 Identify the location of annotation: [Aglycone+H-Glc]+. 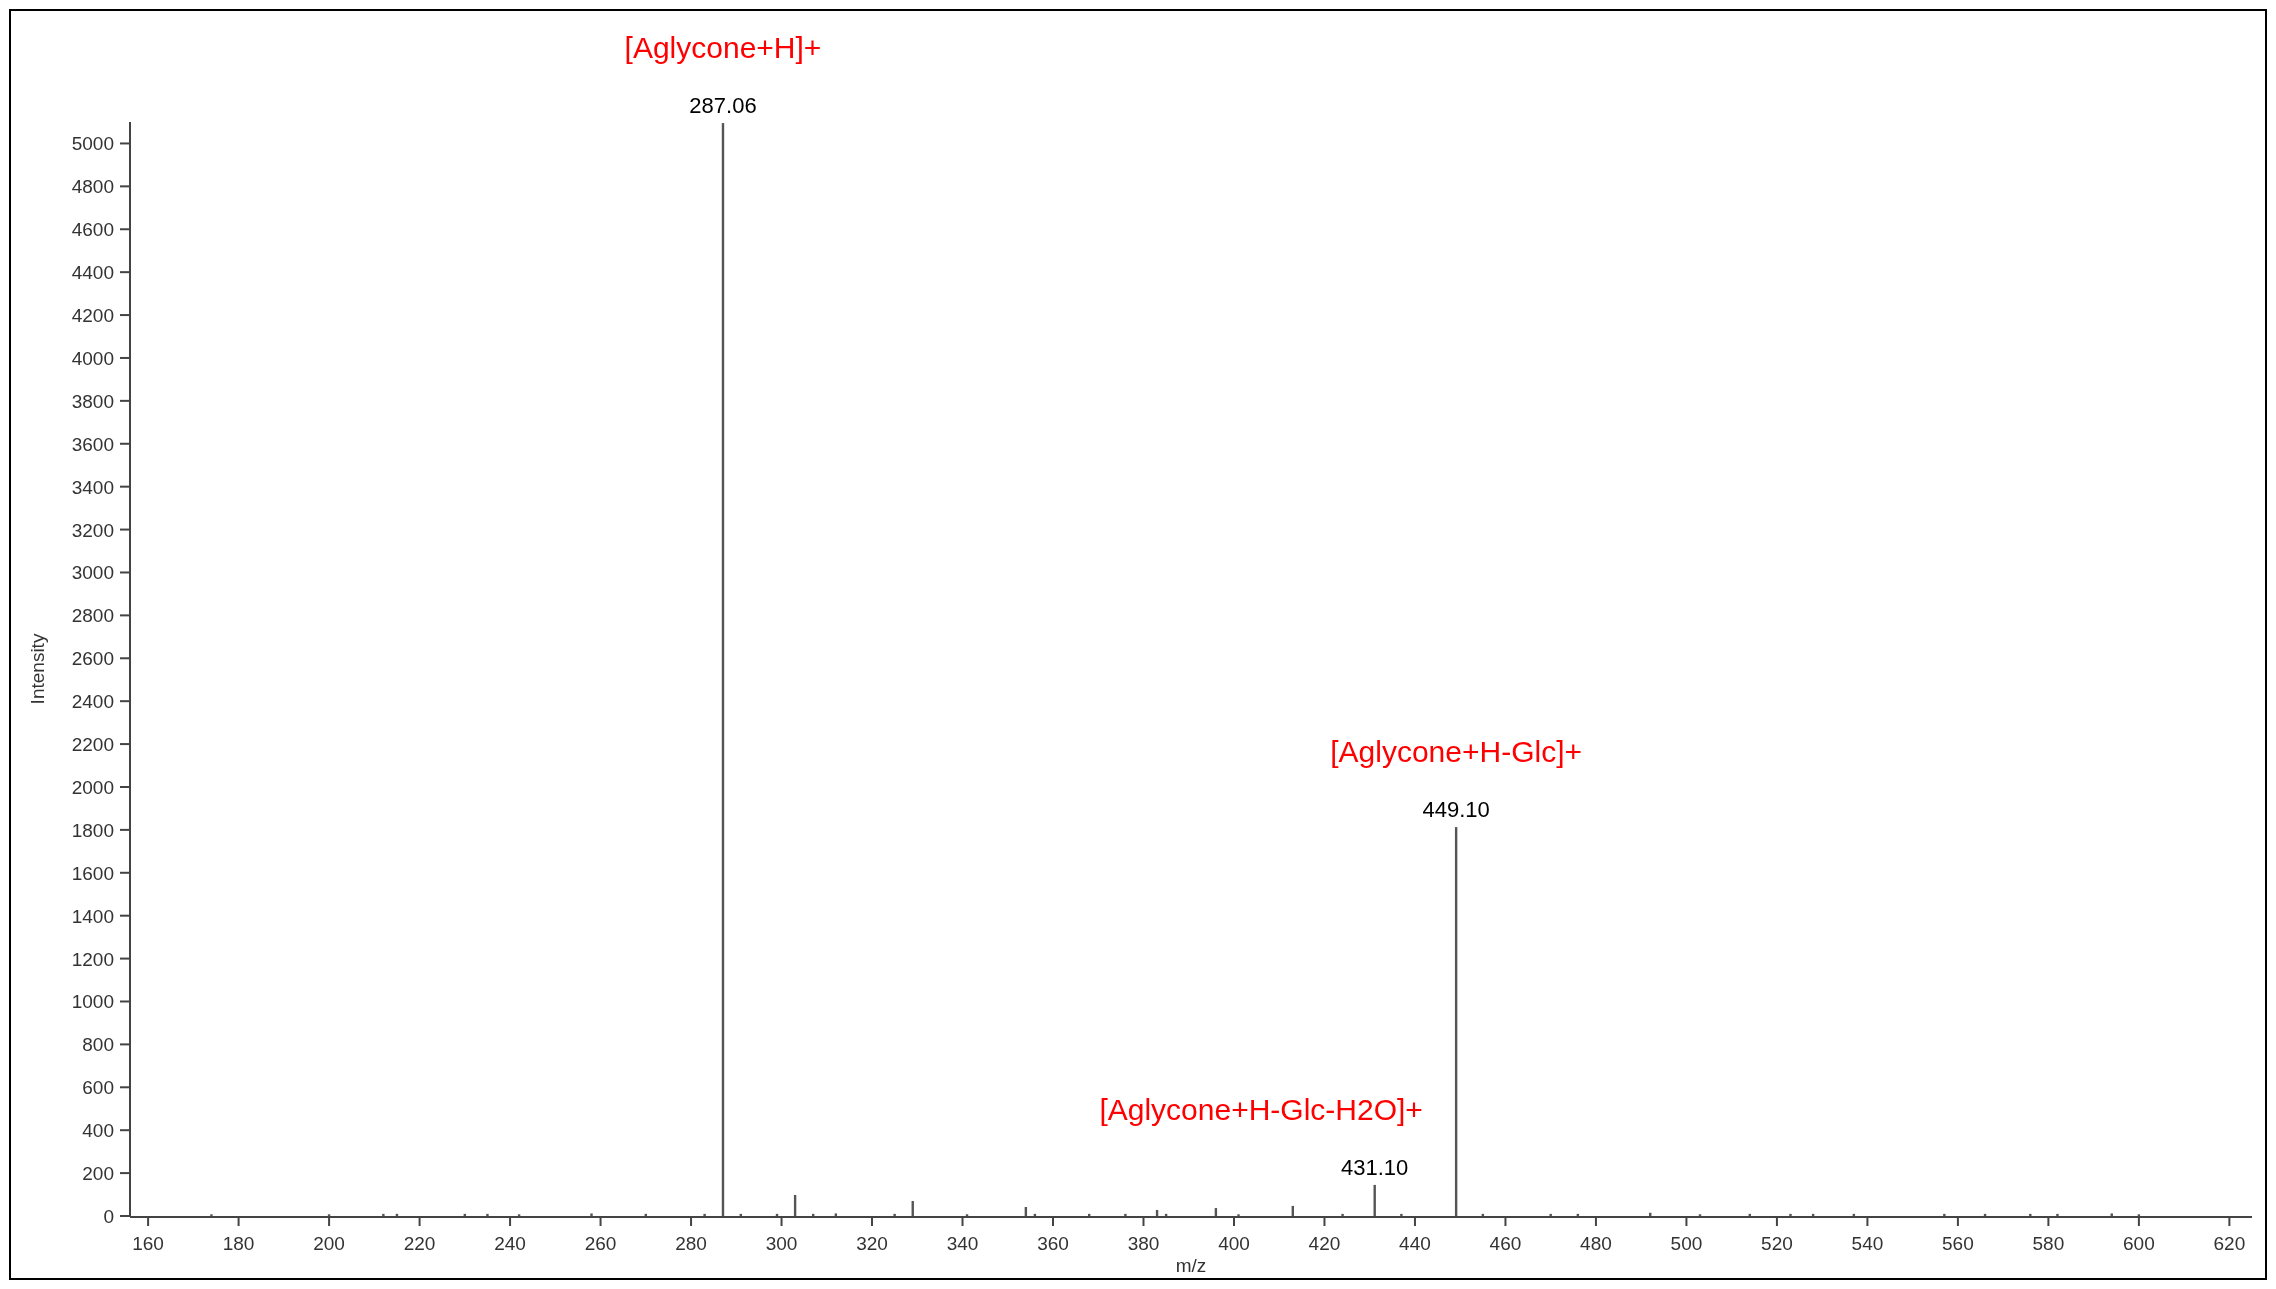
(1456, 752).